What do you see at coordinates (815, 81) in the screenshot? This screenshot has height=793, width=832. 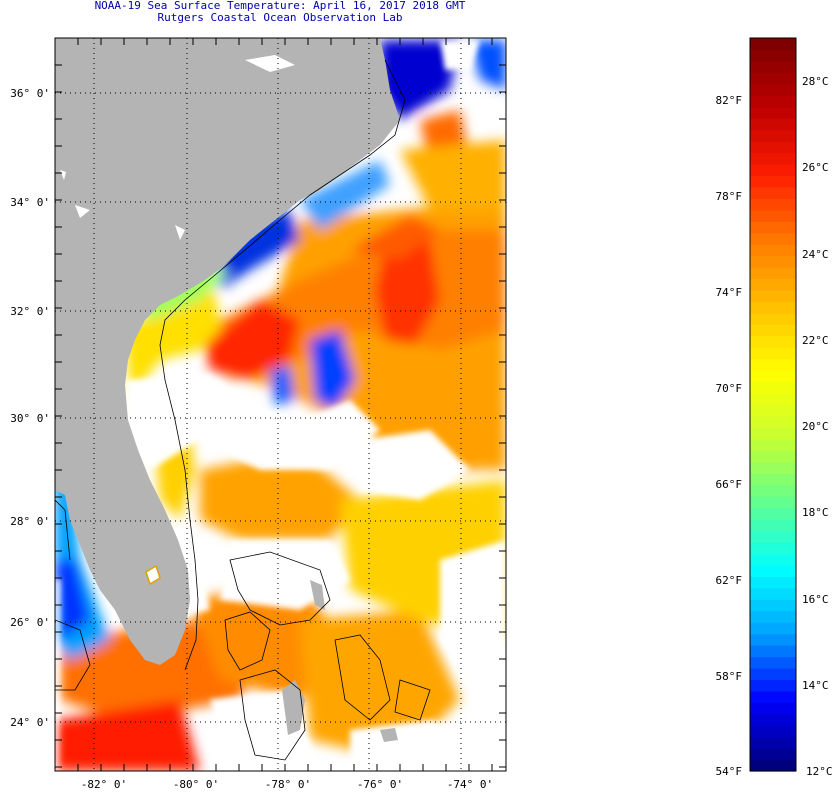 I see `c-label-28: 28°C` at bounding box center [815, 81].